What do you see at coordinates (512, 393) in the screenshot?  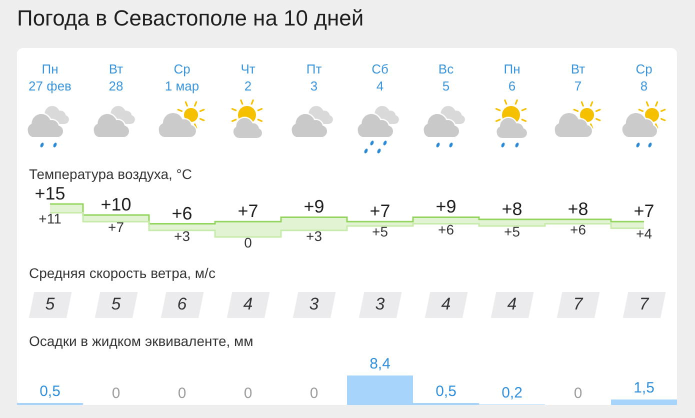 I see `data-label: 0,2` at bounding box center [512, 393].